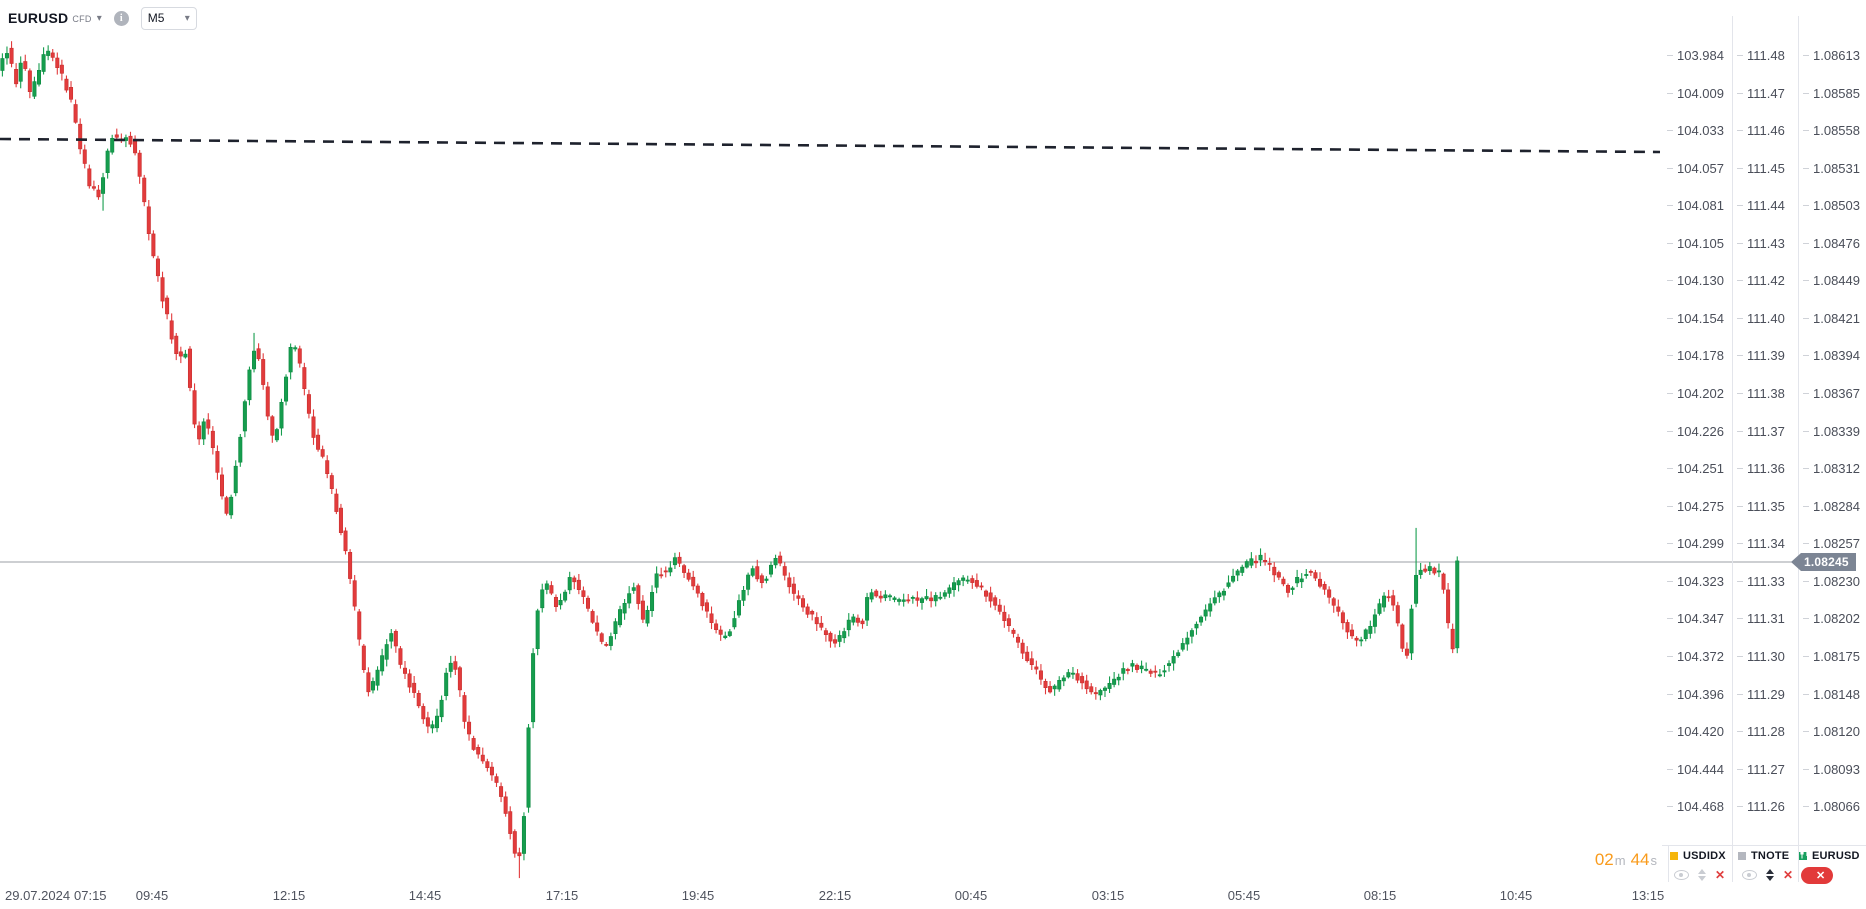  I want to click on price-scale-label: 103.984, so click(1695, 56).